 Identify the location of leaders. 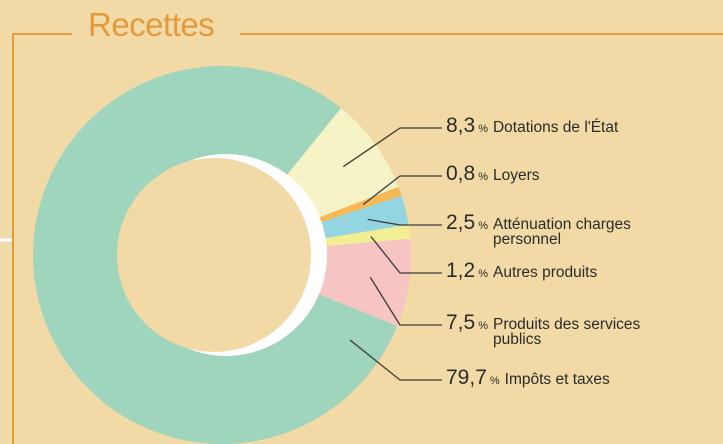
(392, 254).